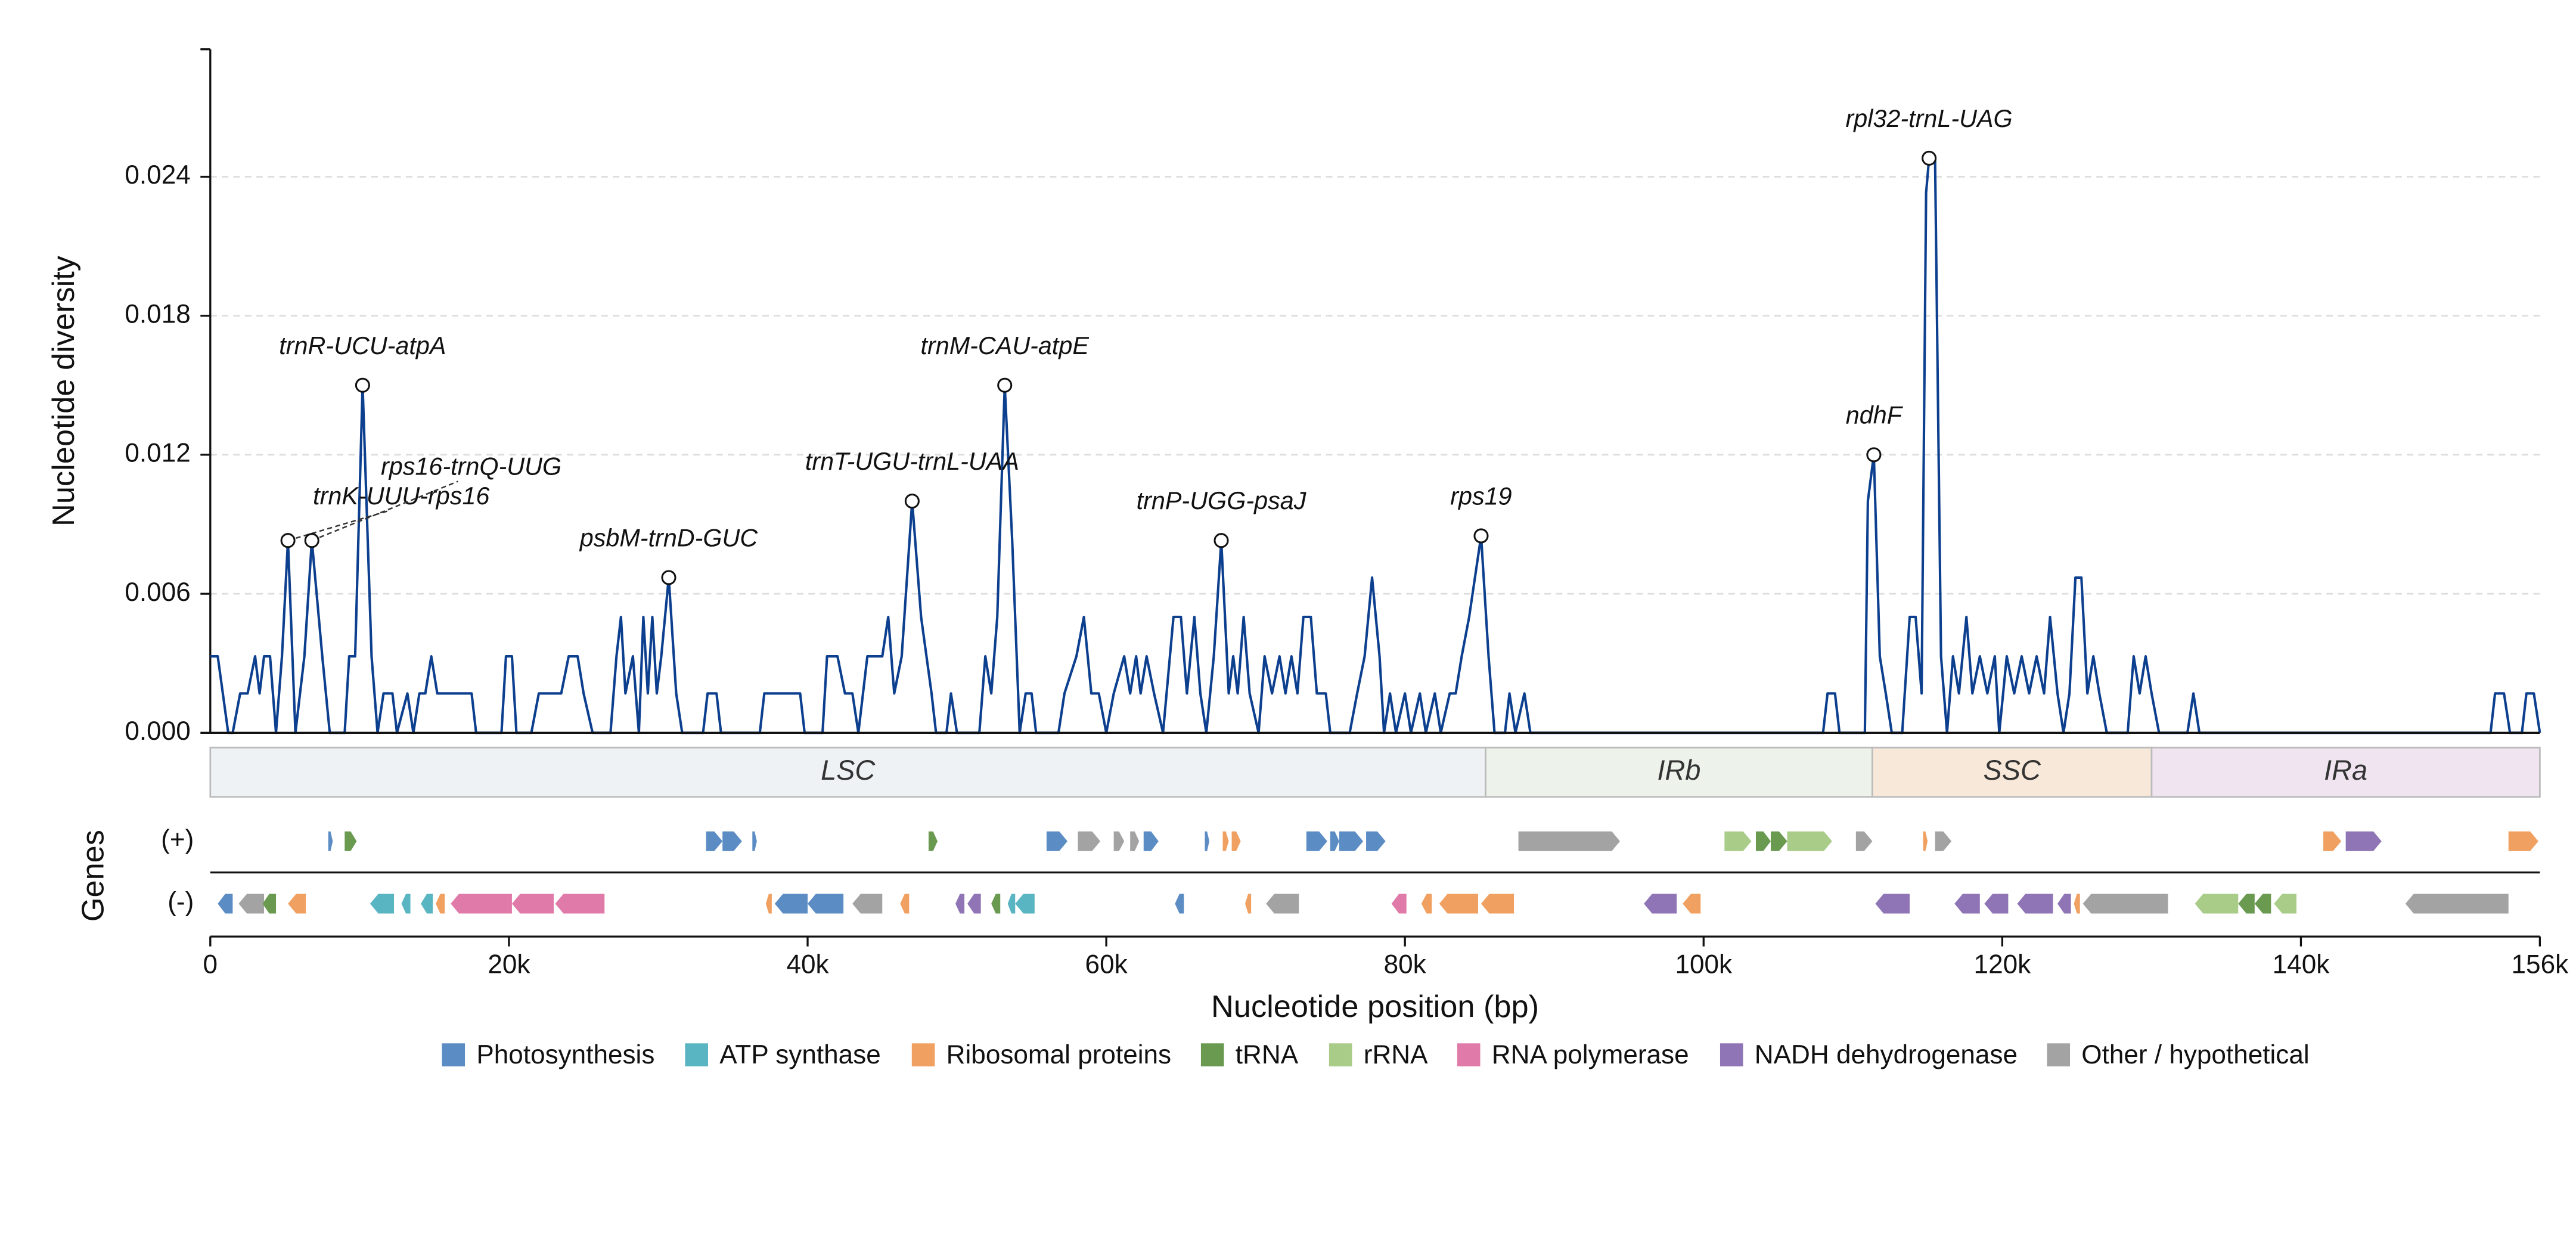  I want to click on legend-label: tRNA, so click(1268, 1054).